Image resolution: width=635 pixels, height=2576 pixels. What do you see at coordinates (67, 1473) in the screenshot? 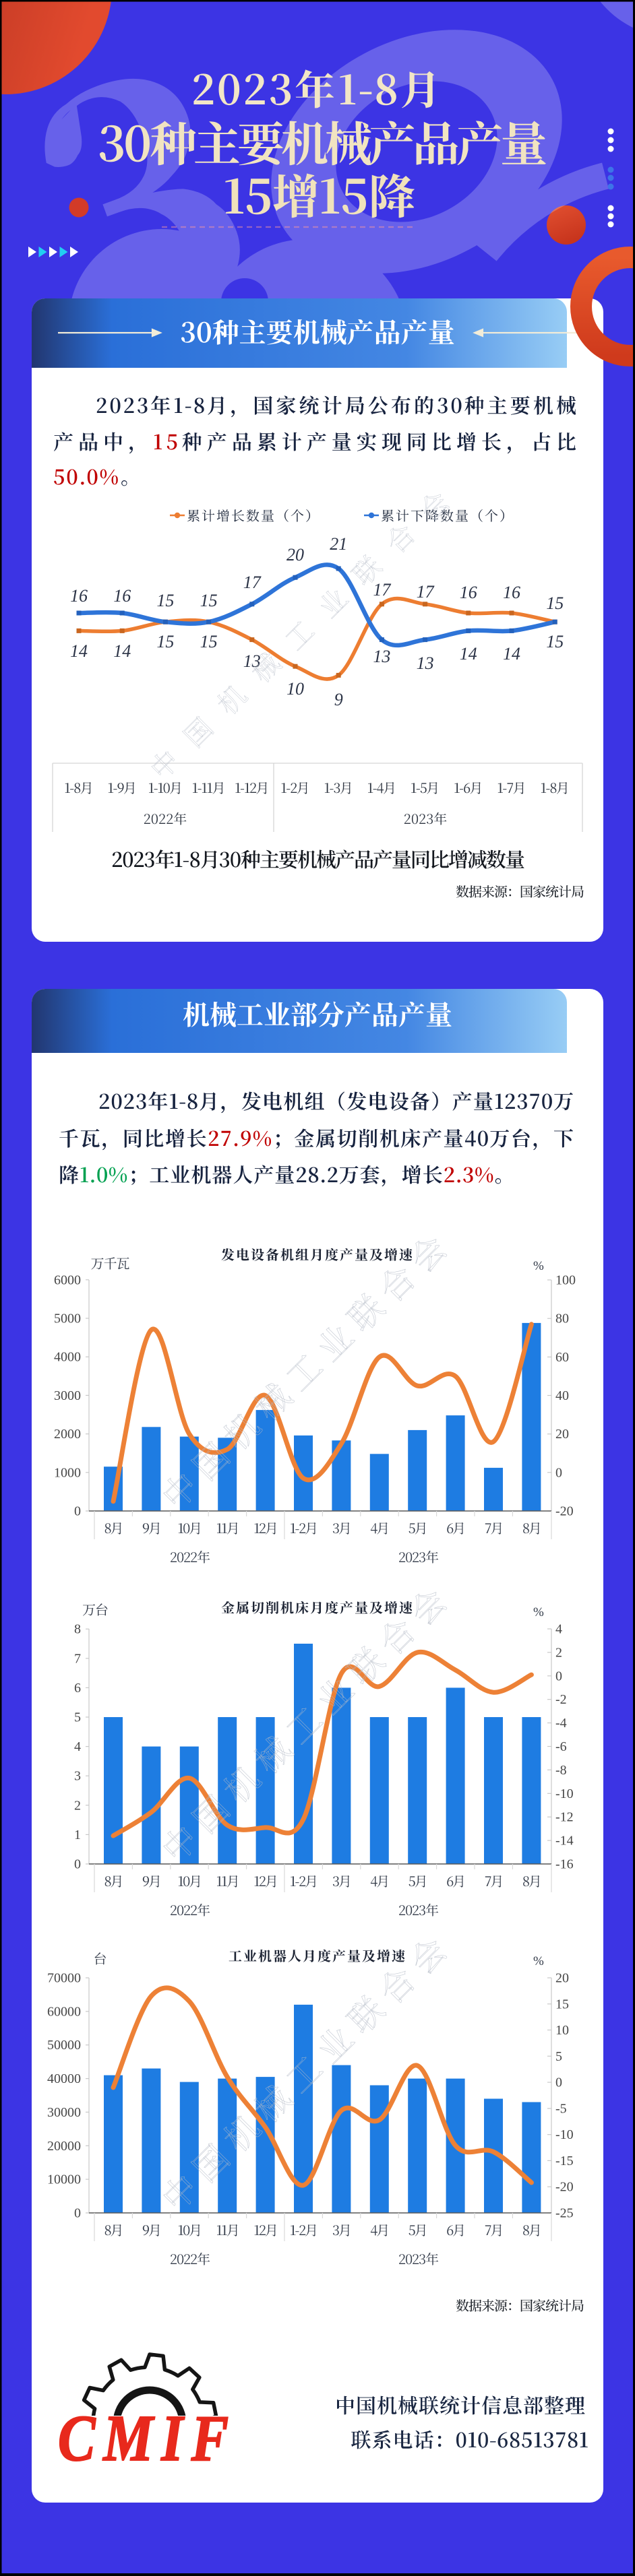
I see `svg-text: 1000` at bounding box center [67, 1473].